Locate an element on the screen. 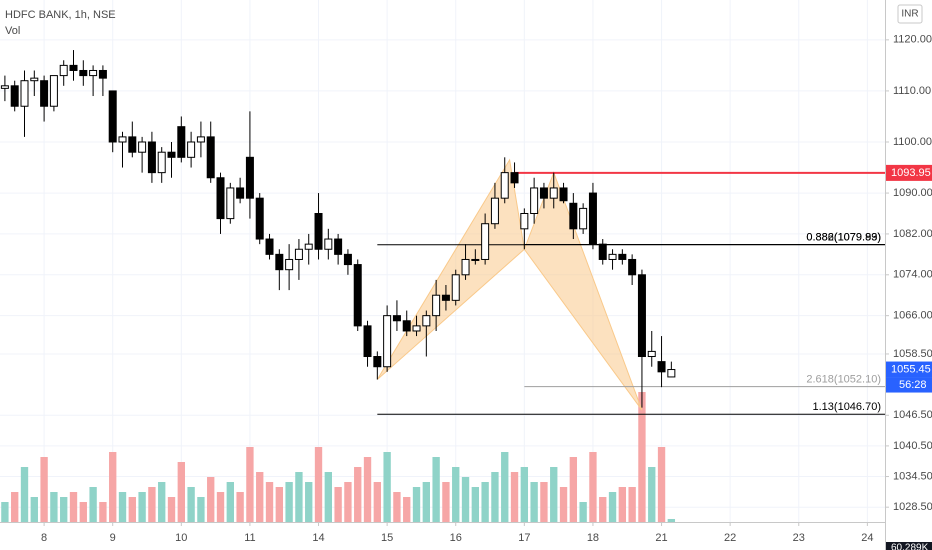  currency-box is located at coordinates (910, 14).